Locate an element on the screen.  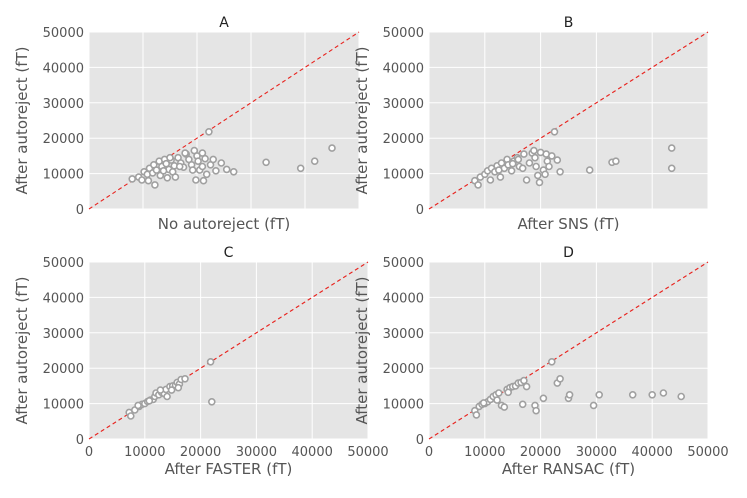
subplot-title: C is located at coordinates (229, 253).